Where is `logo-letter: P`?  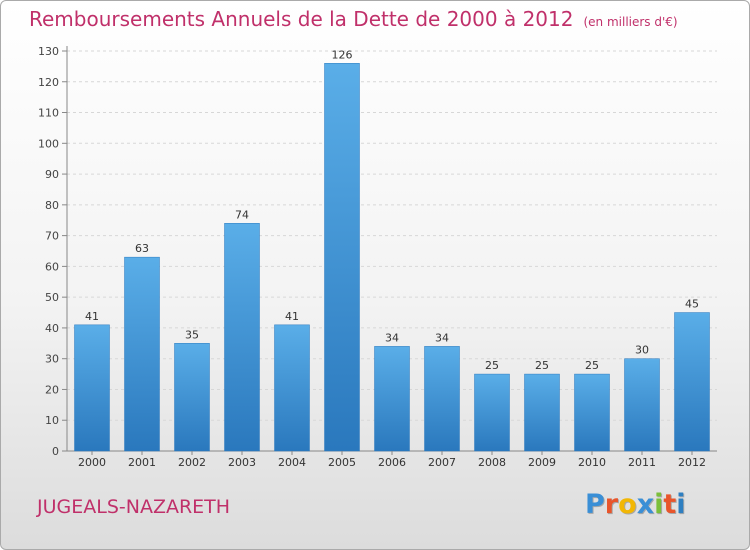 logo-letter: P is located at coordinates (595, 504).